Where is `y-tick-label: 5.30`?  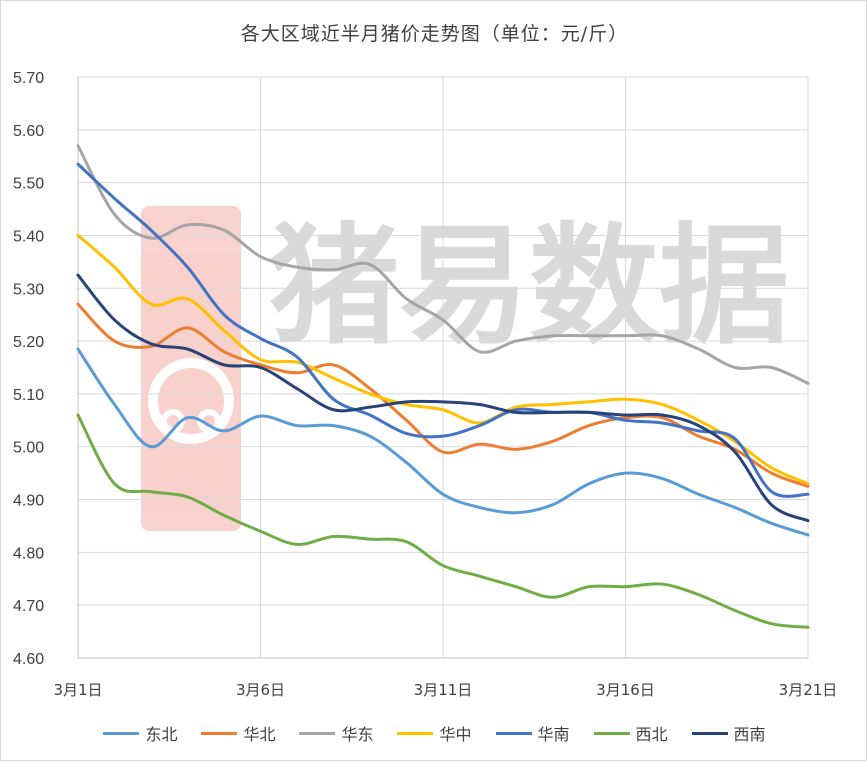 y-tick-label: 5.30 is located at coordinates (28, 289).